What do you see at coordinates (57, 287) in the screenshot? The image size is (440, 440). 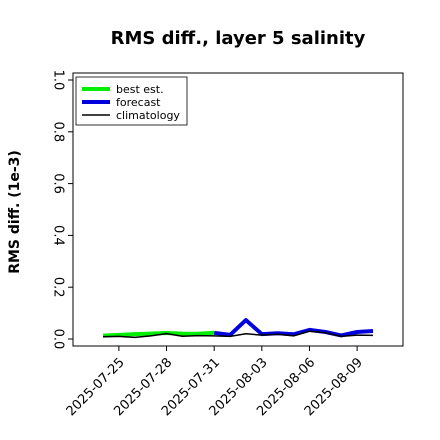 I see `y-tick-label: 0.2` at bounding box center [57, 287].